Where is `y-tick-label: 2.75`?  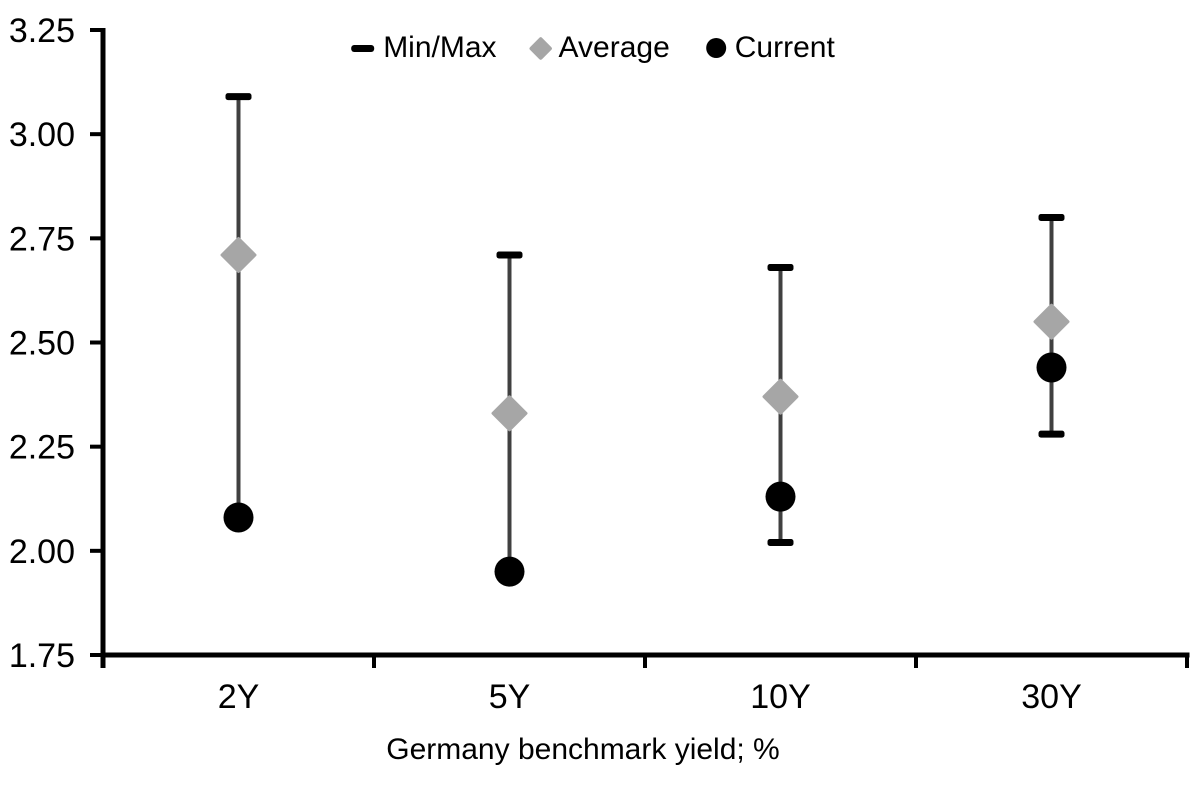 y-tick-label: 2.75 is located at coordinates (42, 239).